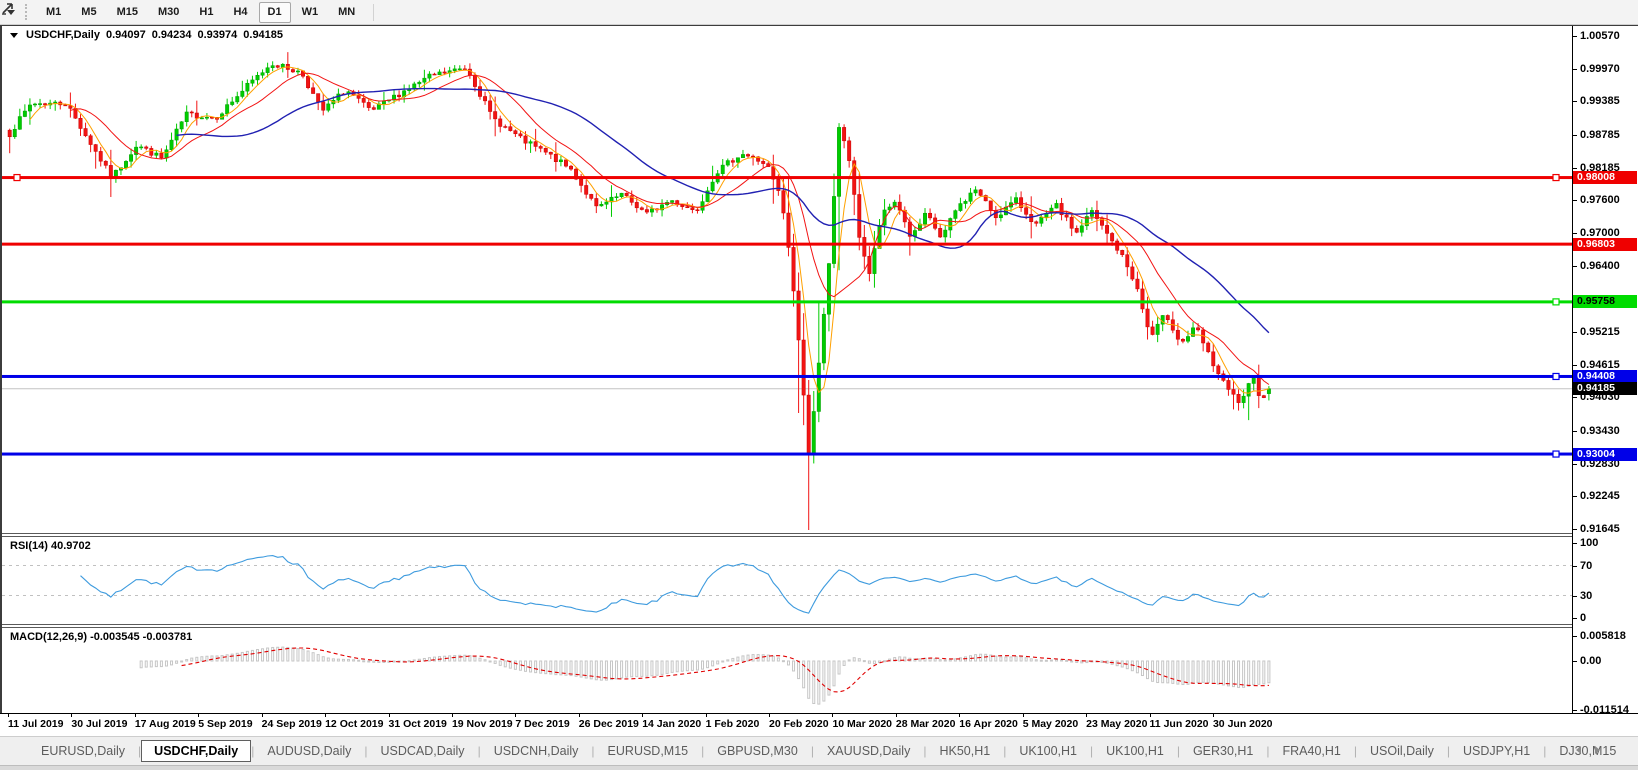 The height and width of the screenshot is (770, 1638). What do you see at coordinates (787, 376) in the screenshot?
I see `horizontal-line-0.94408` at bounding box center [787, 376].